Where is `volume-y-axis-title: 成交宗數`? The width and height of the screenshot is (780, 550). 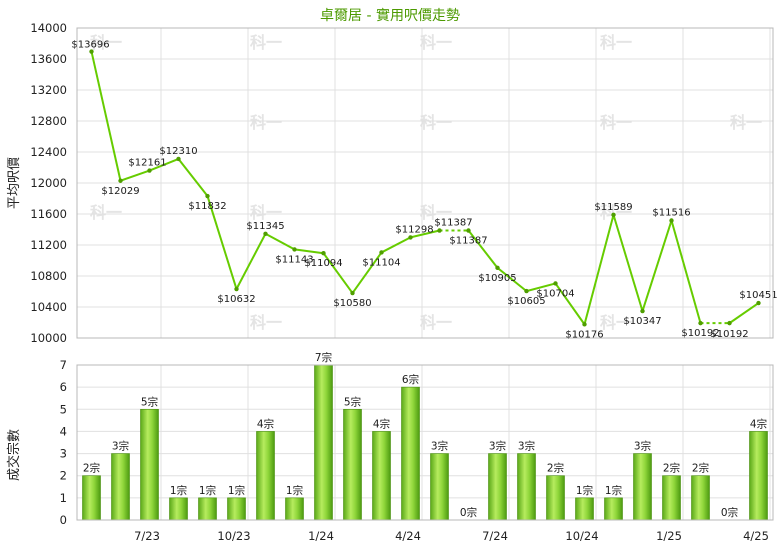
volume-y-axis-title: 成交宗數 is located at coordinates (14, 455).